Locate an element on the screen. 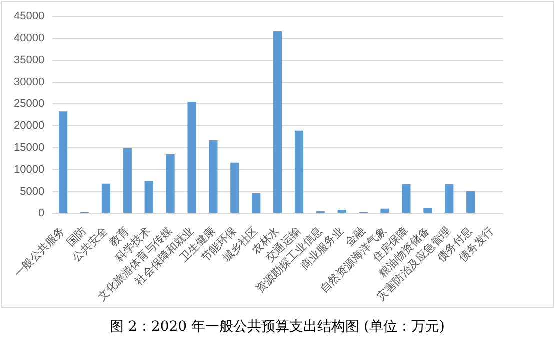 Image resolution: width=555 pixels, height=356 pixels. text: 图 2：2020 年一般公共预算支出结构图 (单位：万元) is located at coordinates (277, 327).